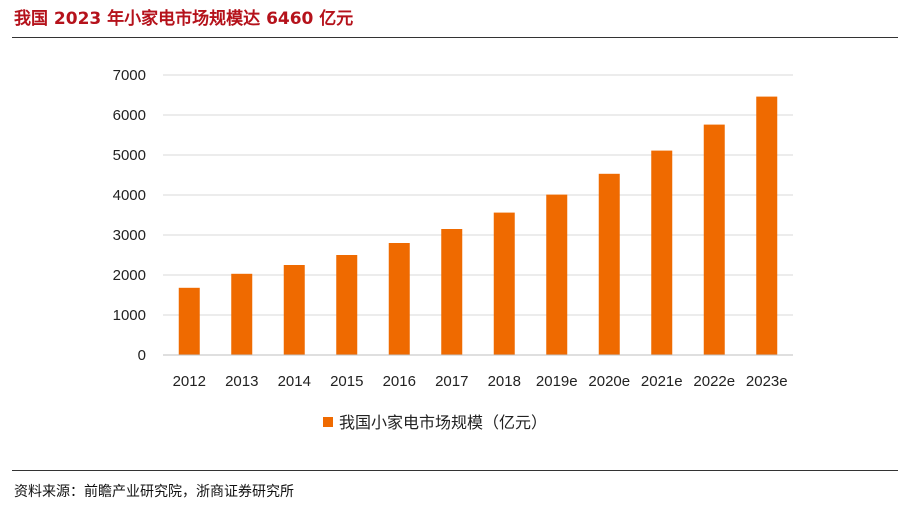  What do you see at coordinates (129, 75) in the screenshot?
I see `y-tick-label: 7000` at bounding box center [129, 75].